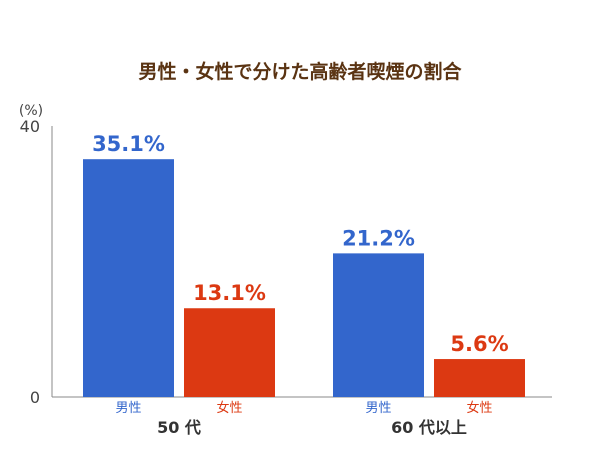 Image resolution: width=600 pixels, height=450 pixels. What do you see at coordinates (35, 397) in the screenshot?
I see `y-tick-label: 0` at bounding box center [35, 397].